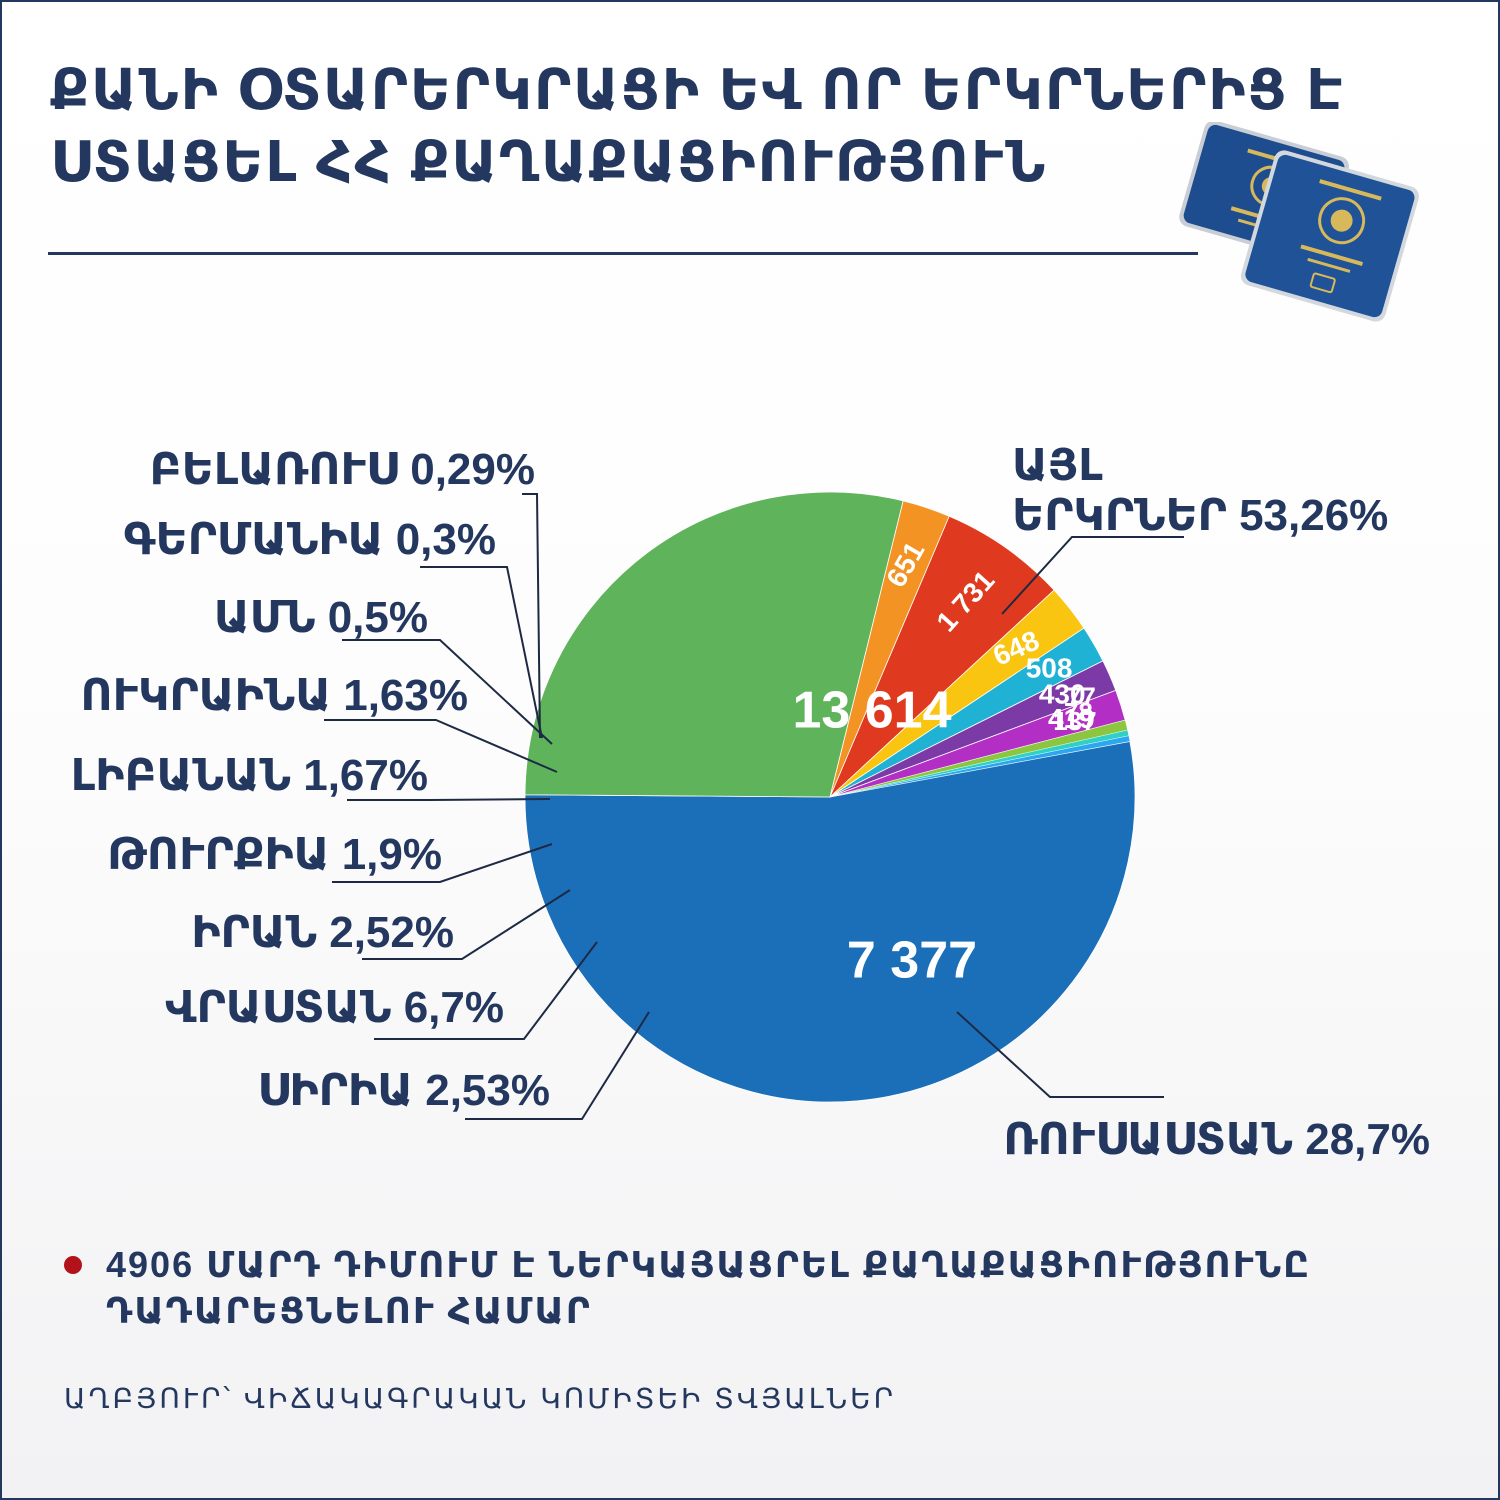 The width and height of the screenshot is (1500, 1500). I want to click on slice-value-label: 13 614, so click(871, 711).